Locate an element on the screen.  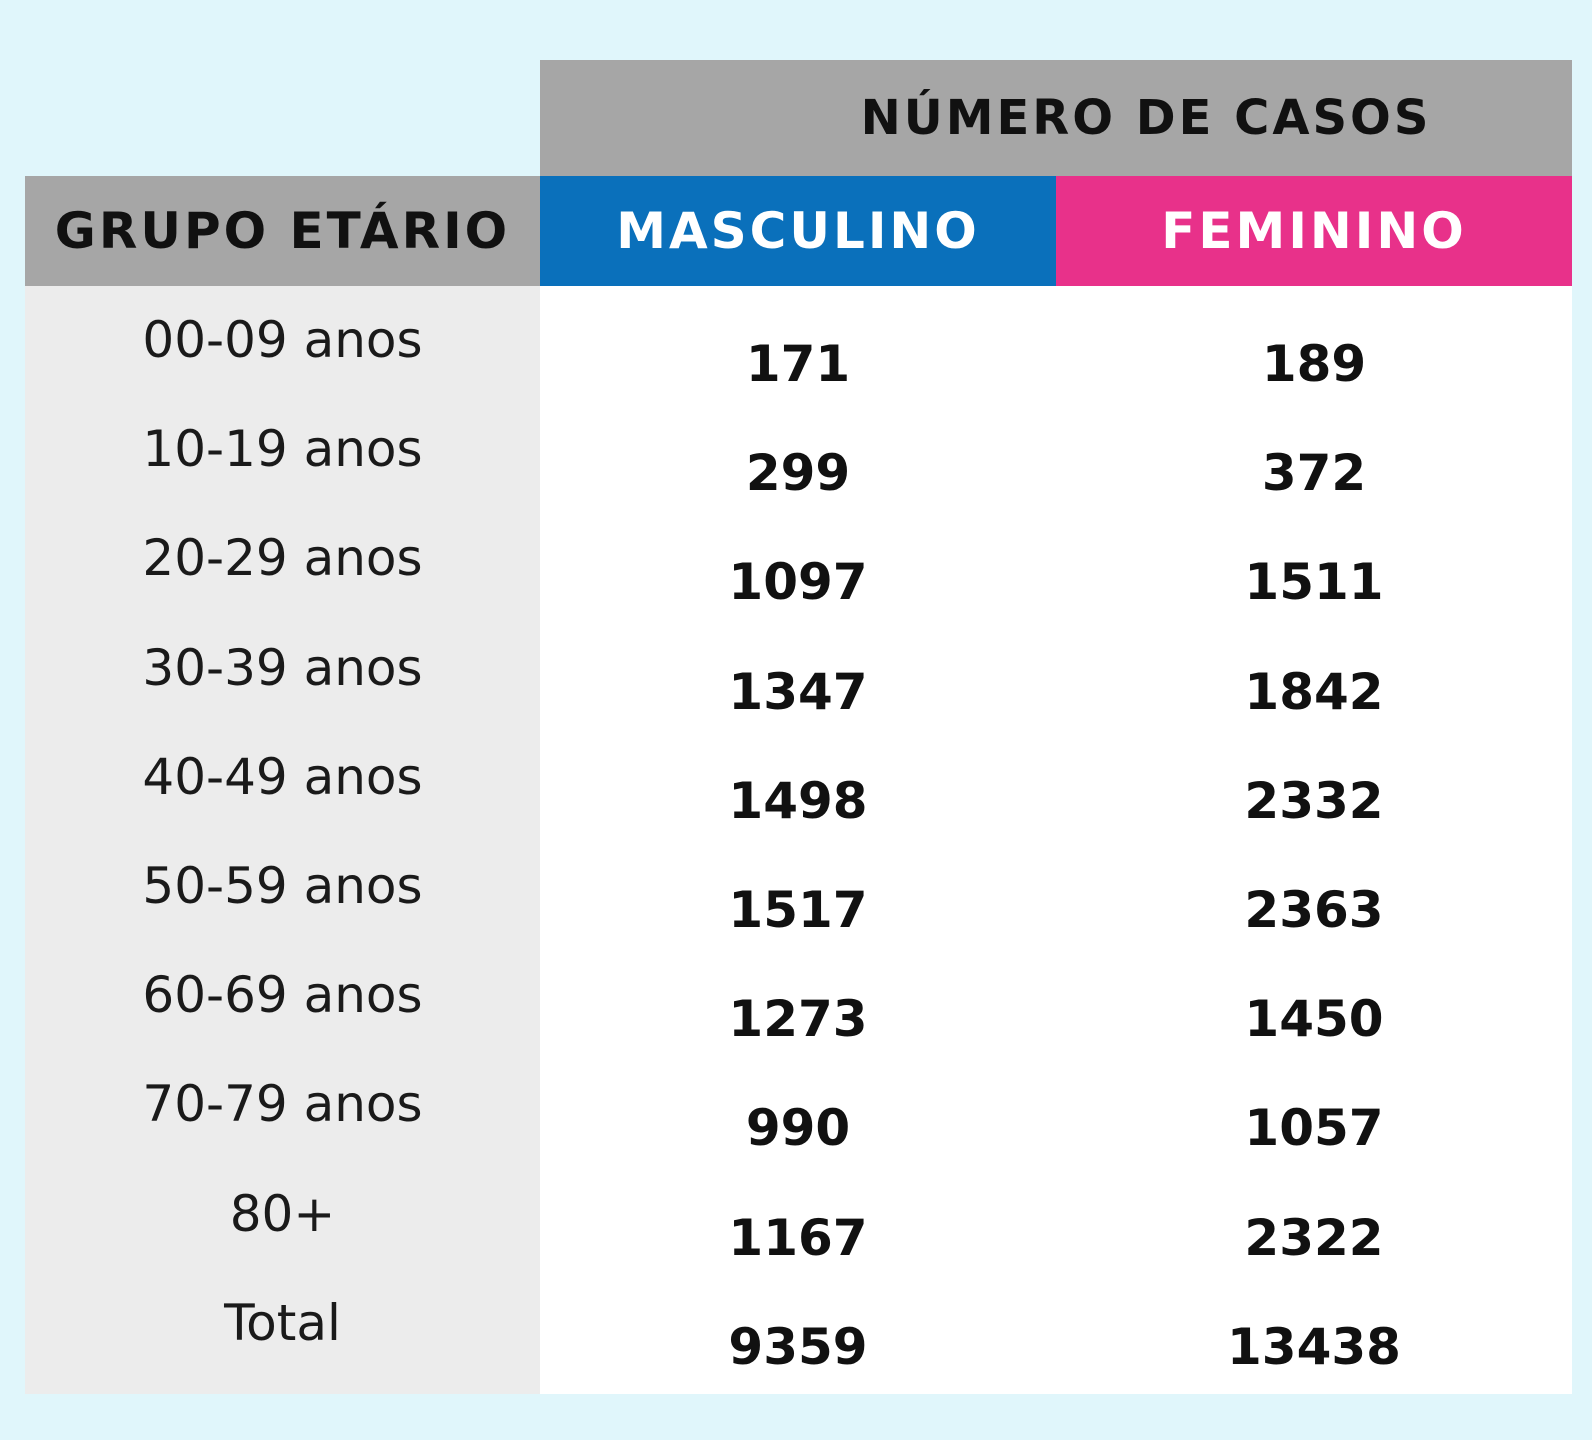
masculino-value: 9359 is located at coordinates (798, 1346).